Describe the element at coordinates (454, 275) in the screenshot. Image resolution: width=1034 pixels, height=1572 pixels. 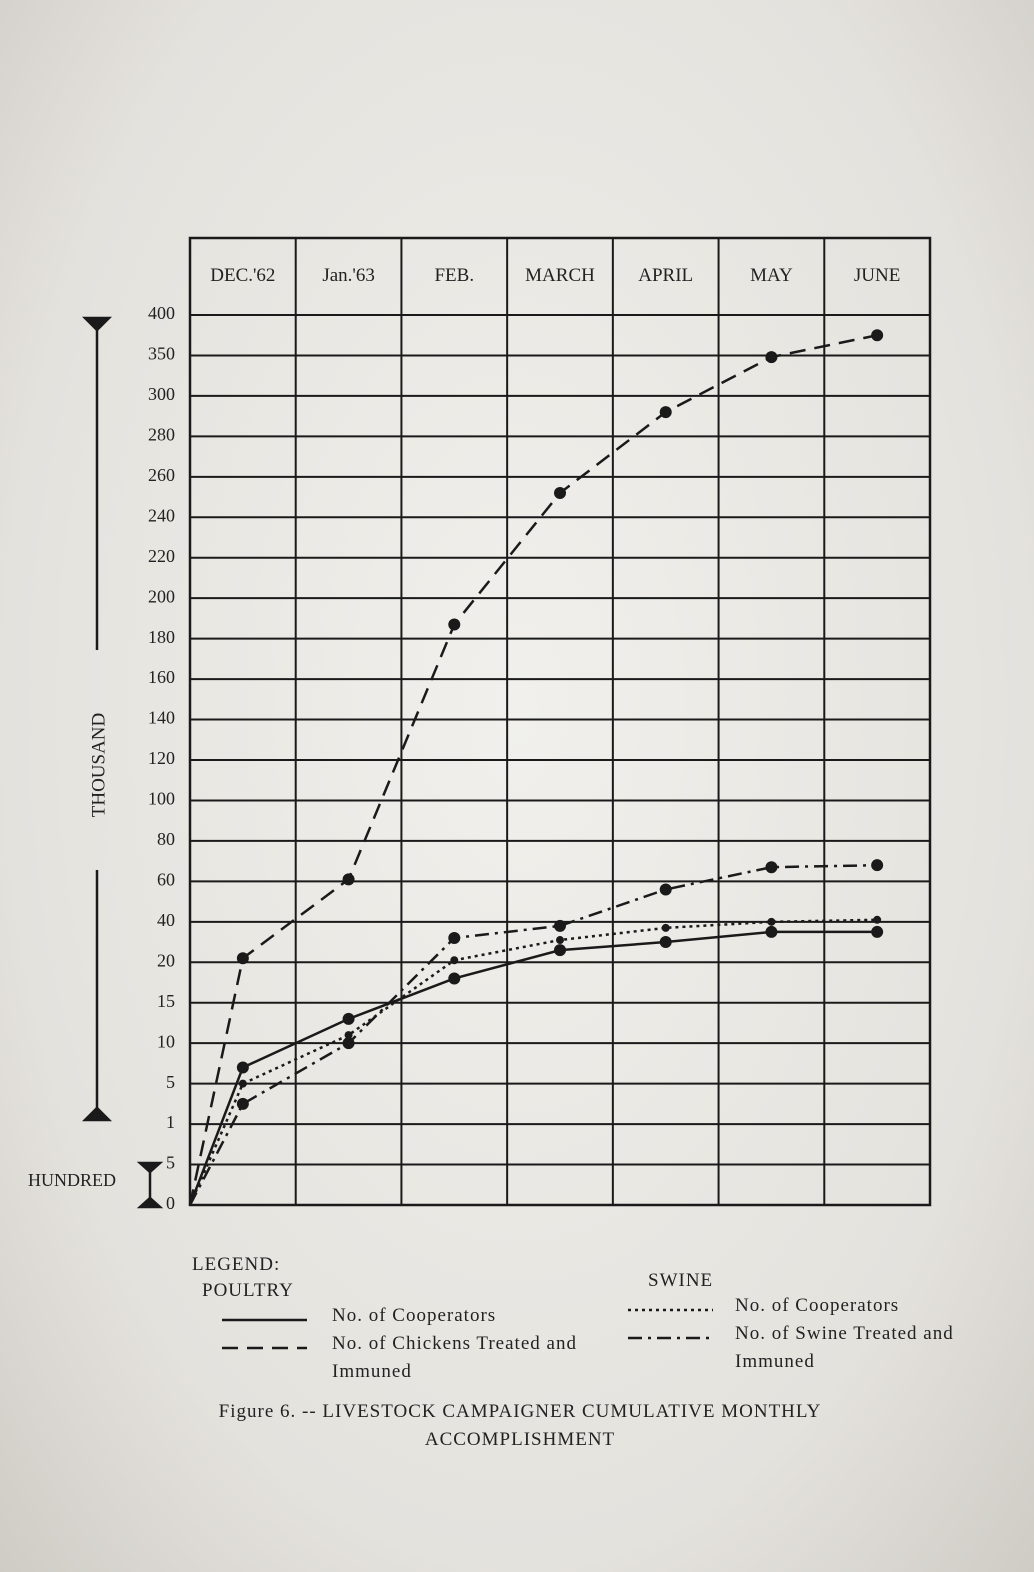
I see `x-tick-label: FEB.` at that location.